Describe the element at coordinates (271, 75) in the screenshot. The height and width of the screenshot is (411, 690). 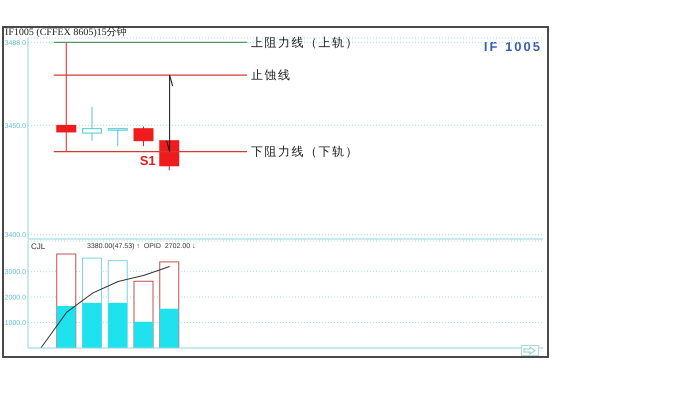
I see `ref-line-label: 止蚀线` at that location.